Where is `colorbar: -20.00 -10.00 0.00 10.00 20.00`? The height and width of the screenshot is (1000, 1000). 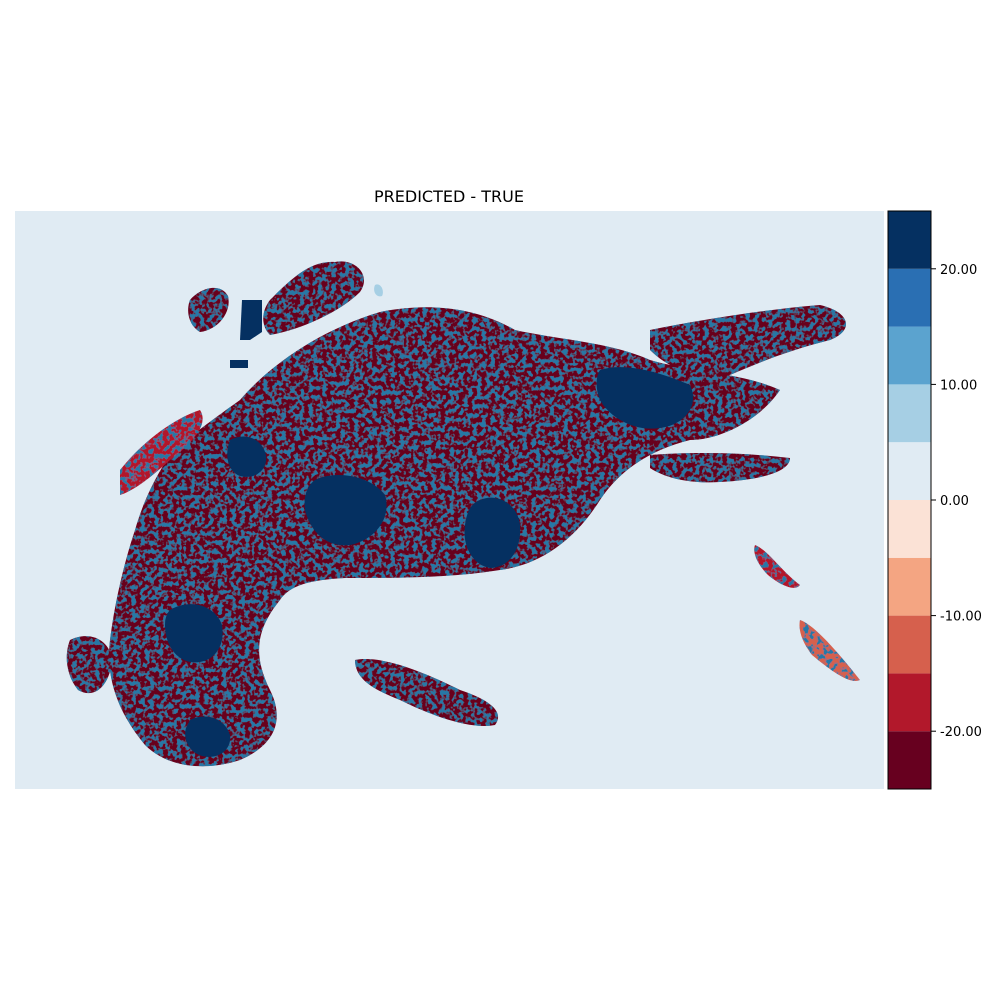 colorbar: -20.00 -10.00 0.00 10.00 20.00 is located at coordinates (934, 500).